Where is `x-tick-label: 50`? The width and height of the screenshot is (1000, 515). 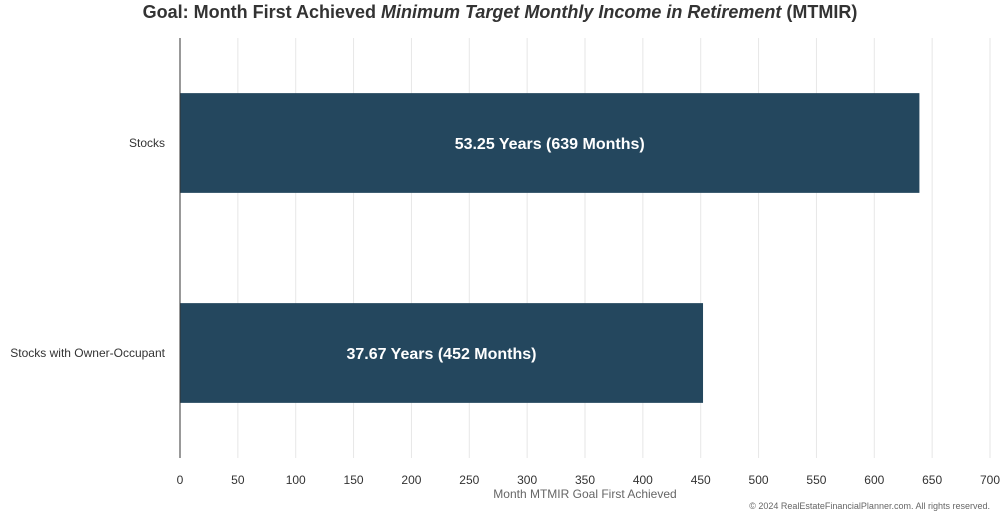
x-tick-label: 50 is located at coordinates (238, 480).